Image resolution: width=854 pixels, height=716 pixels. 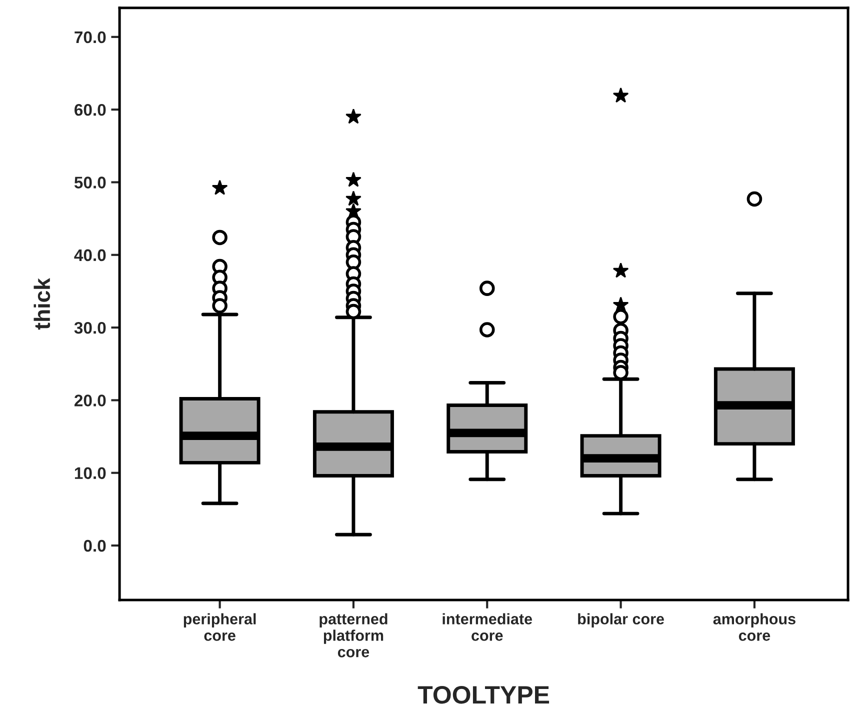 What do you see at coordinates (484, 695) in the screenshot?
I see `x-axis-title: TOOLTYPE` at bounding box center [484, 695].